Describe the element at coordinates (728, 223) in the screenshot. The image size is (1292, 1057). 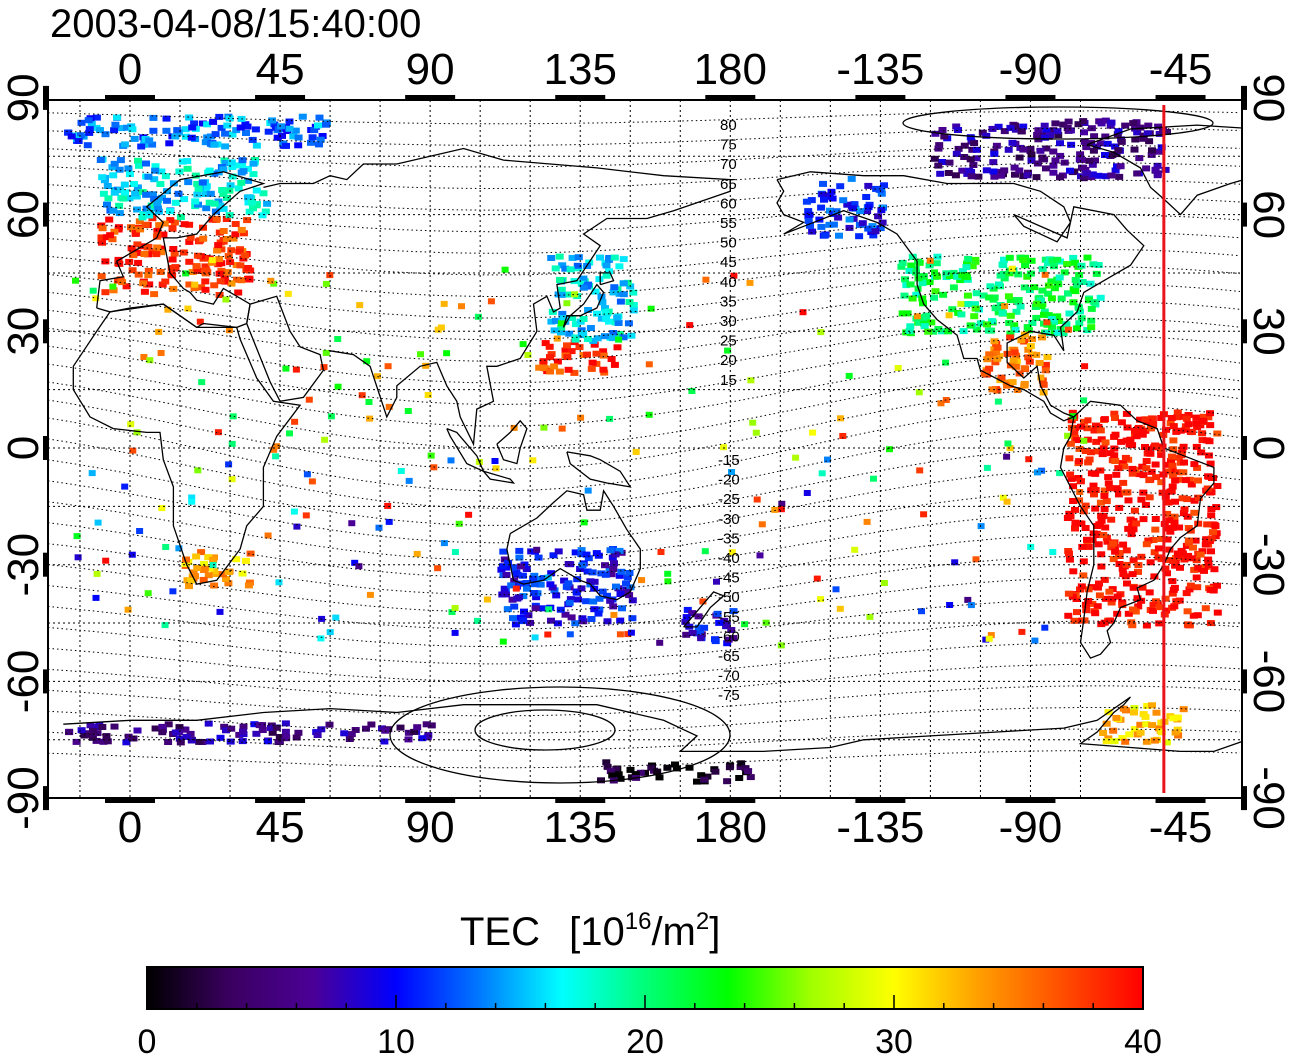
I see `maglat-label: 55` at that location.